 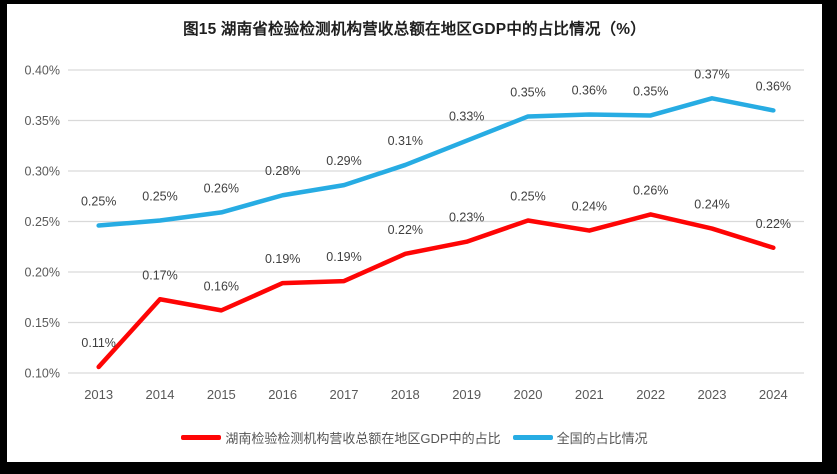 I want to click on svg-text: 2020, so click(x=528, y=394).